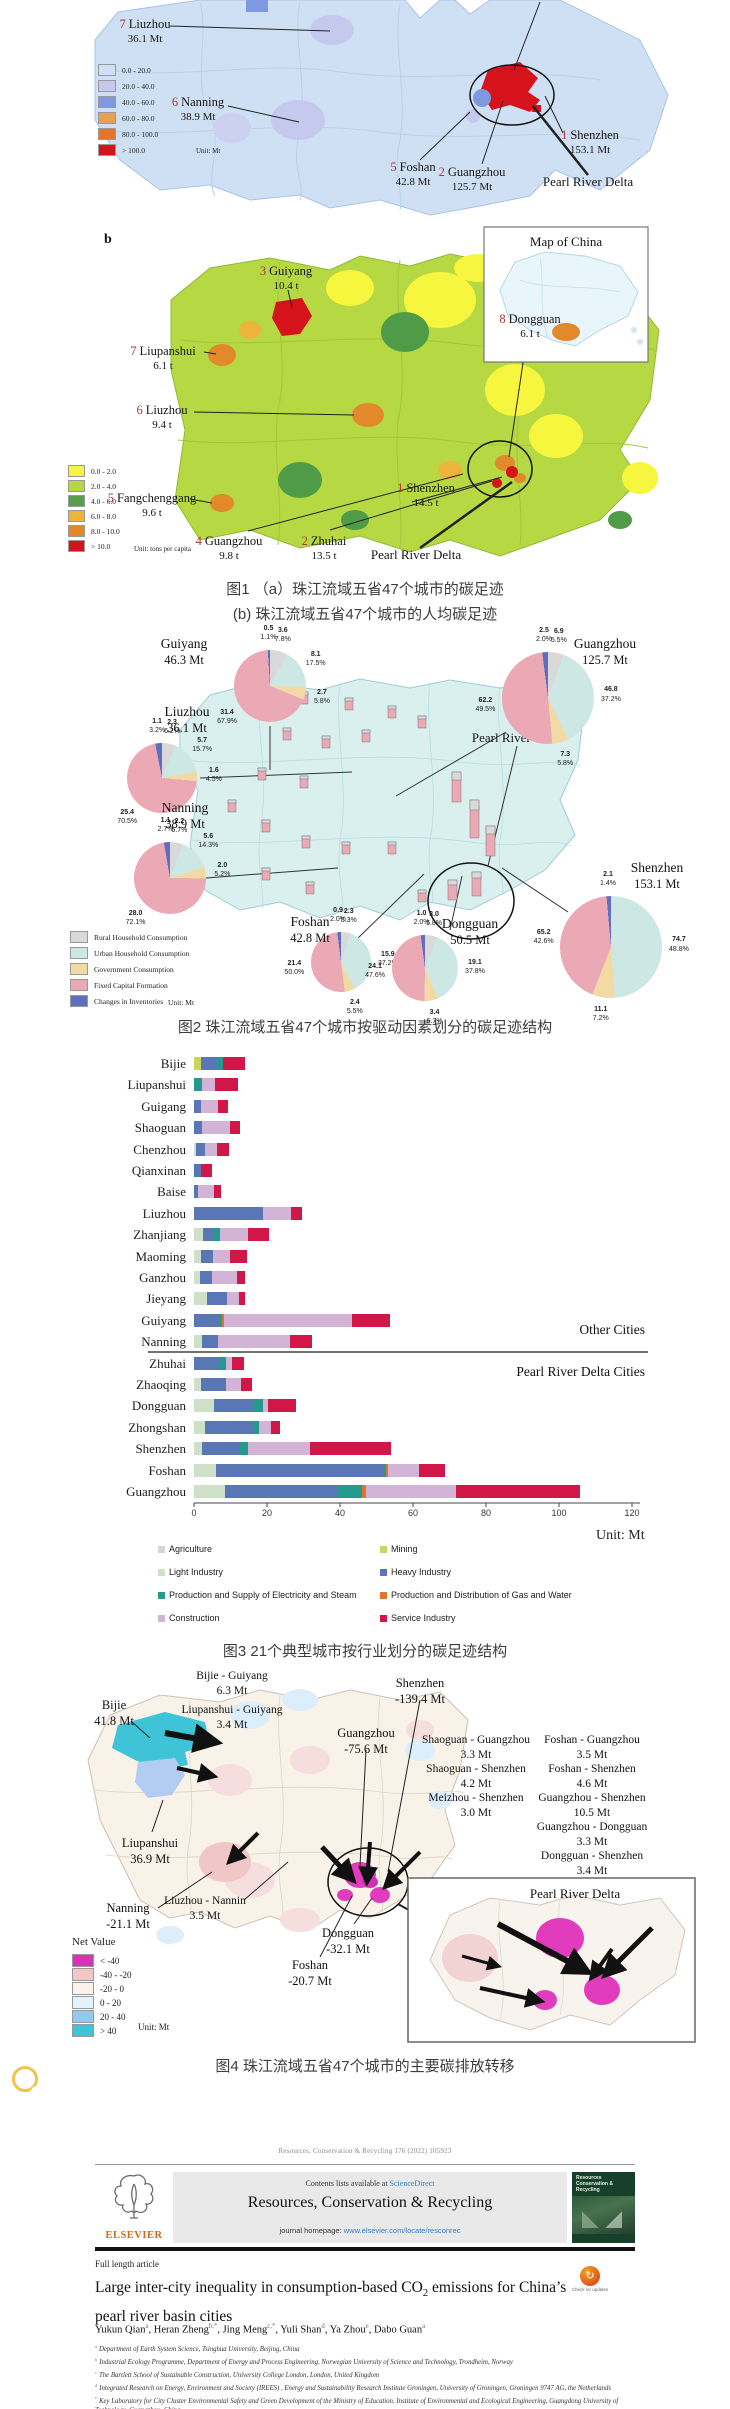 The height and width of the screenshot is (2409, 730). I want to click on pie-slice-value: 3.6, so click(282, 630).